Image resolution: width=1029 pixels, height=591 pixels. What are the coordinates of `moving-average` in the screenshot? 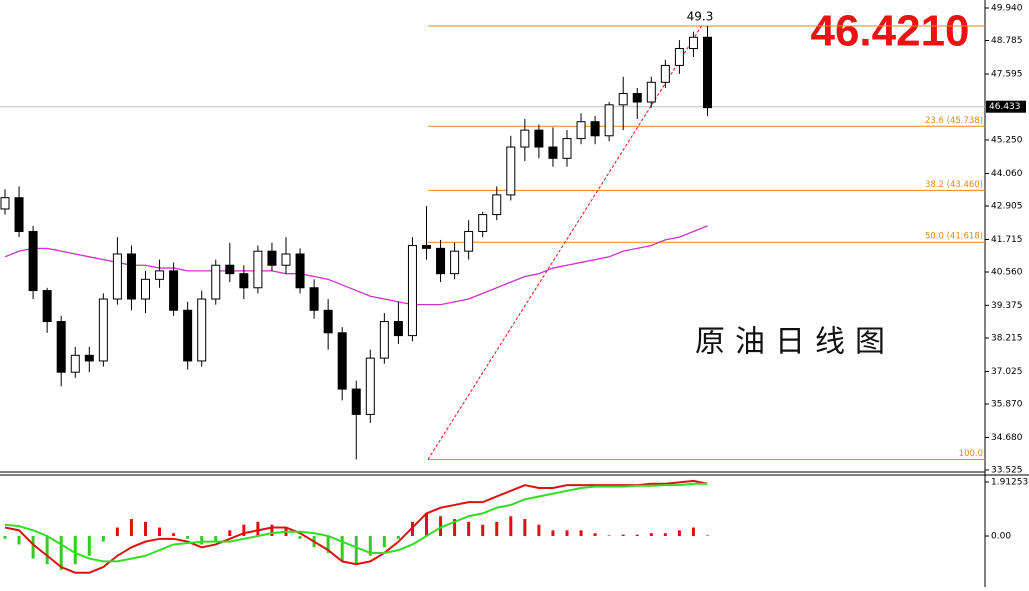 It's located at (356, 265).